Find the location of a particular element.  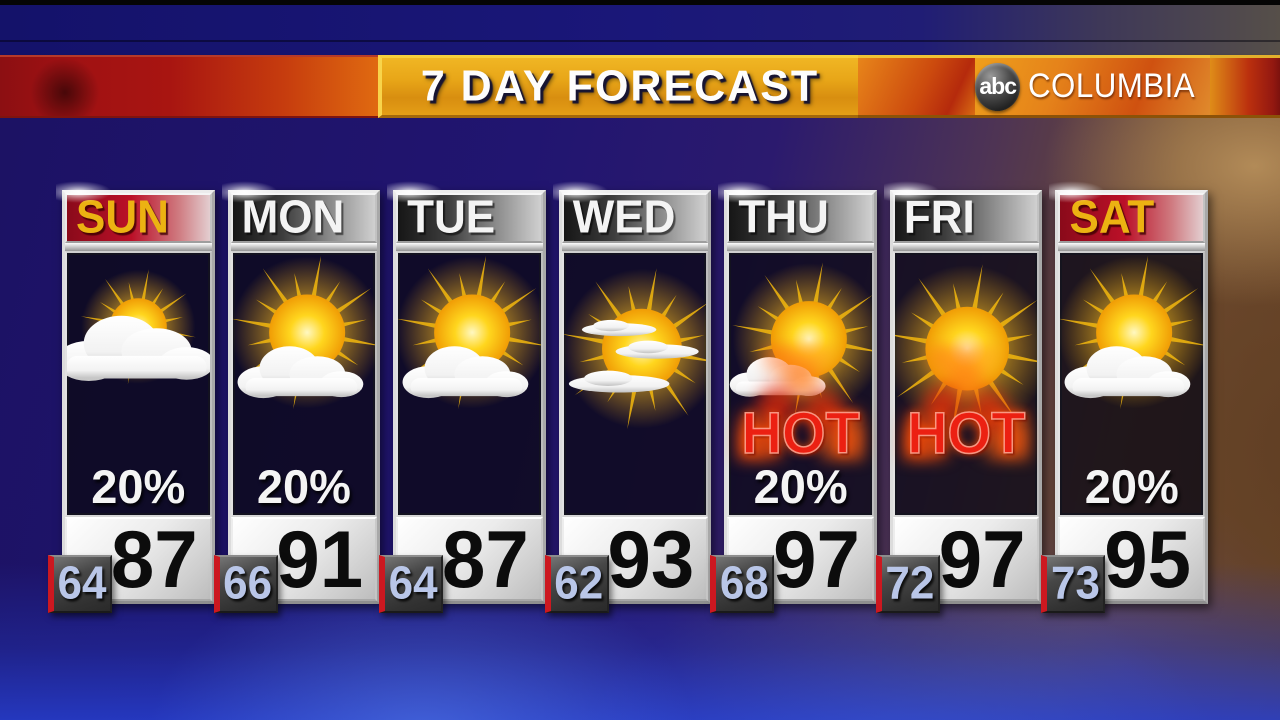

low-temp: 66 is located at coordinates (248, 583).